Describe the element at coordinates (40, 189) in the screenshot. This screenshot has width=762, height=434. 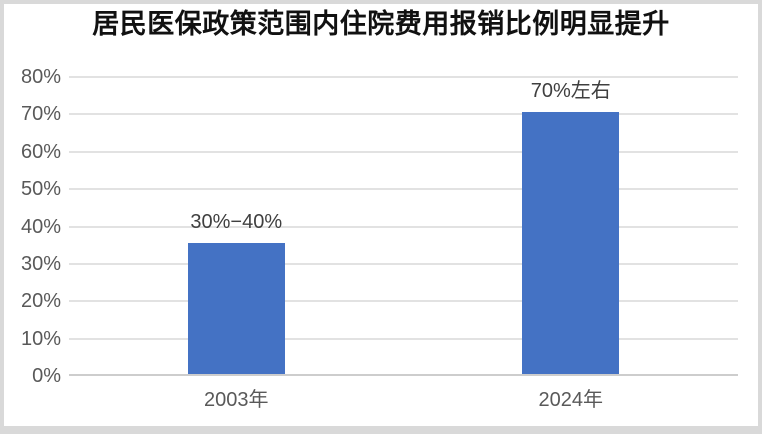
I see `y-tick-label-50%: 50%` at that location.